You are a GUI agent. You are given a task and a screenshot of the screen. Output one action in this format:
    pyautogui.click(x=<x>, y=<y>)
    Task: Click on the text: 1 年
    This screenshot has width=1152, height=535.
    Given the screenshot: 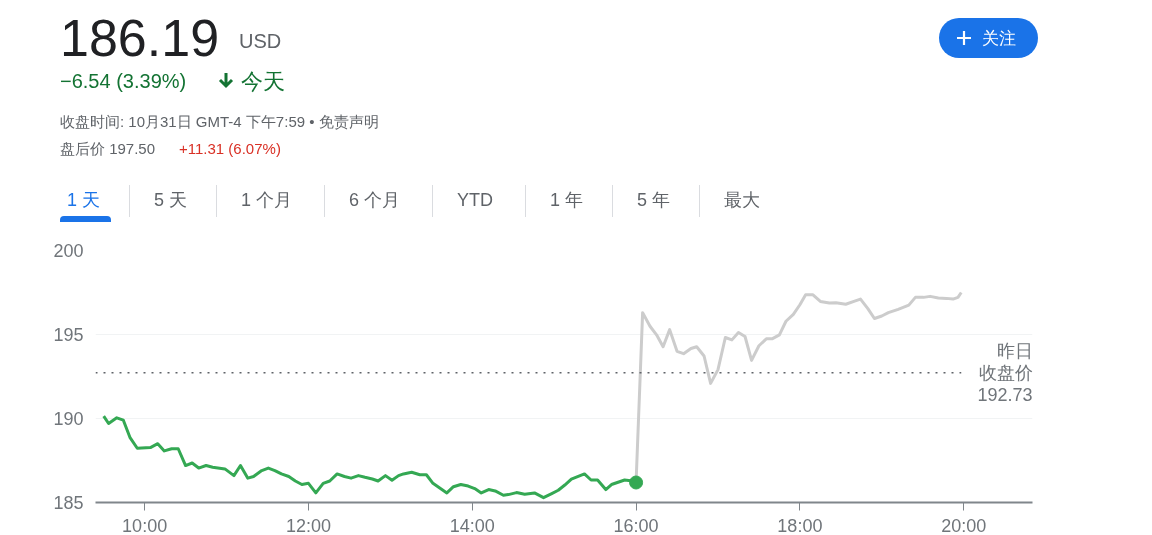 What is the action you would take?
    pyautogui.click(x=567, y=200)
    